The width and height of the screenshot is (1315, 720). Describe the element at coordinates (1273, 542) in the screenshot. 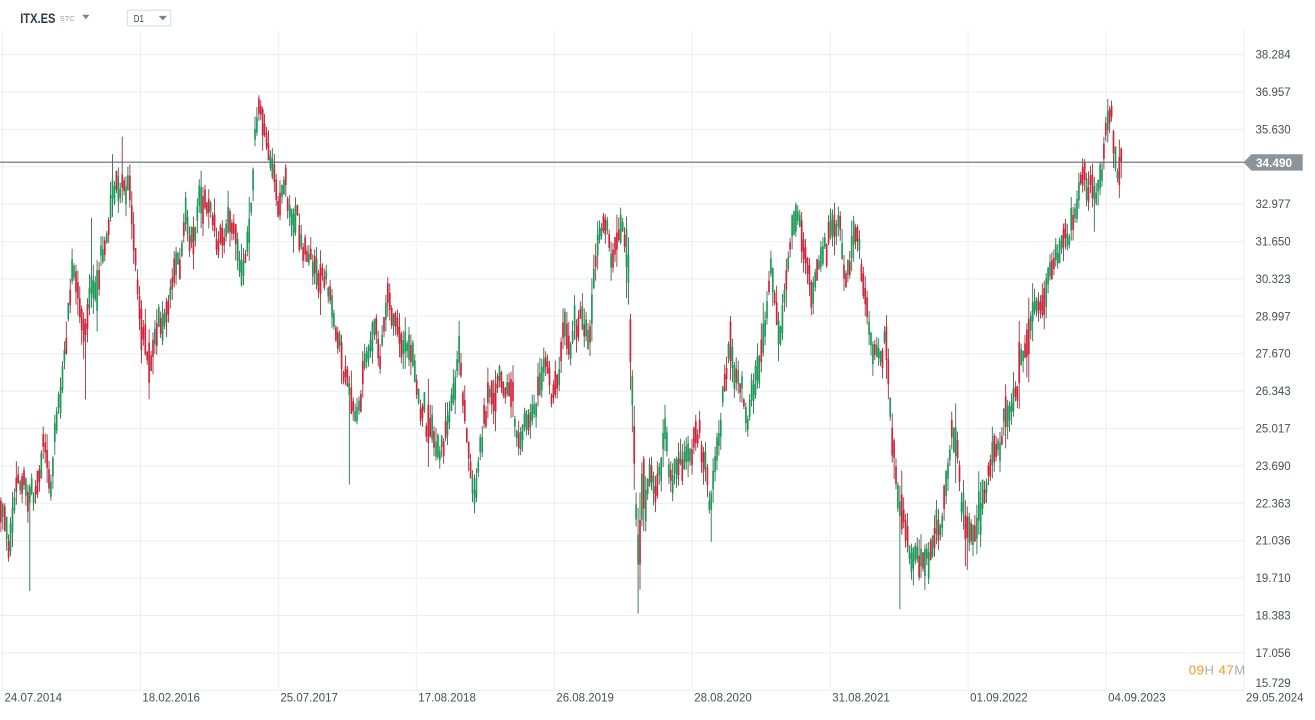

I see `svg-text: 21.036` at that location.